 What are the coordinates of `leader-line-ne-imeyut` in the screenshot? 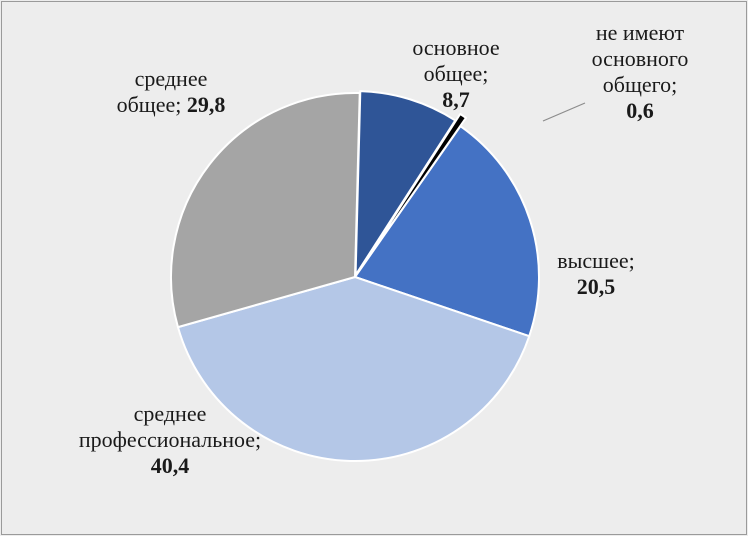 It's located at (564, 112).